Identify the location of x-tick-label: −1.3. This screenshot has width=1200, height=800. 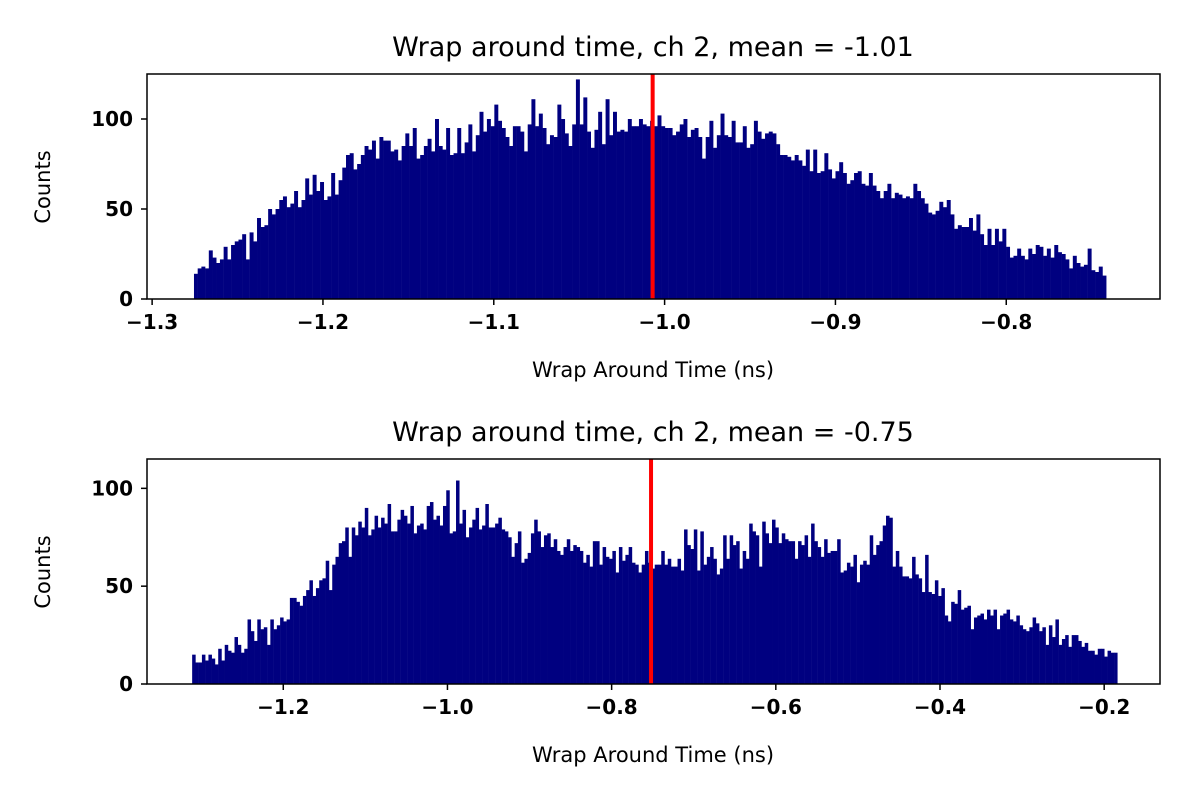
(152, 322).